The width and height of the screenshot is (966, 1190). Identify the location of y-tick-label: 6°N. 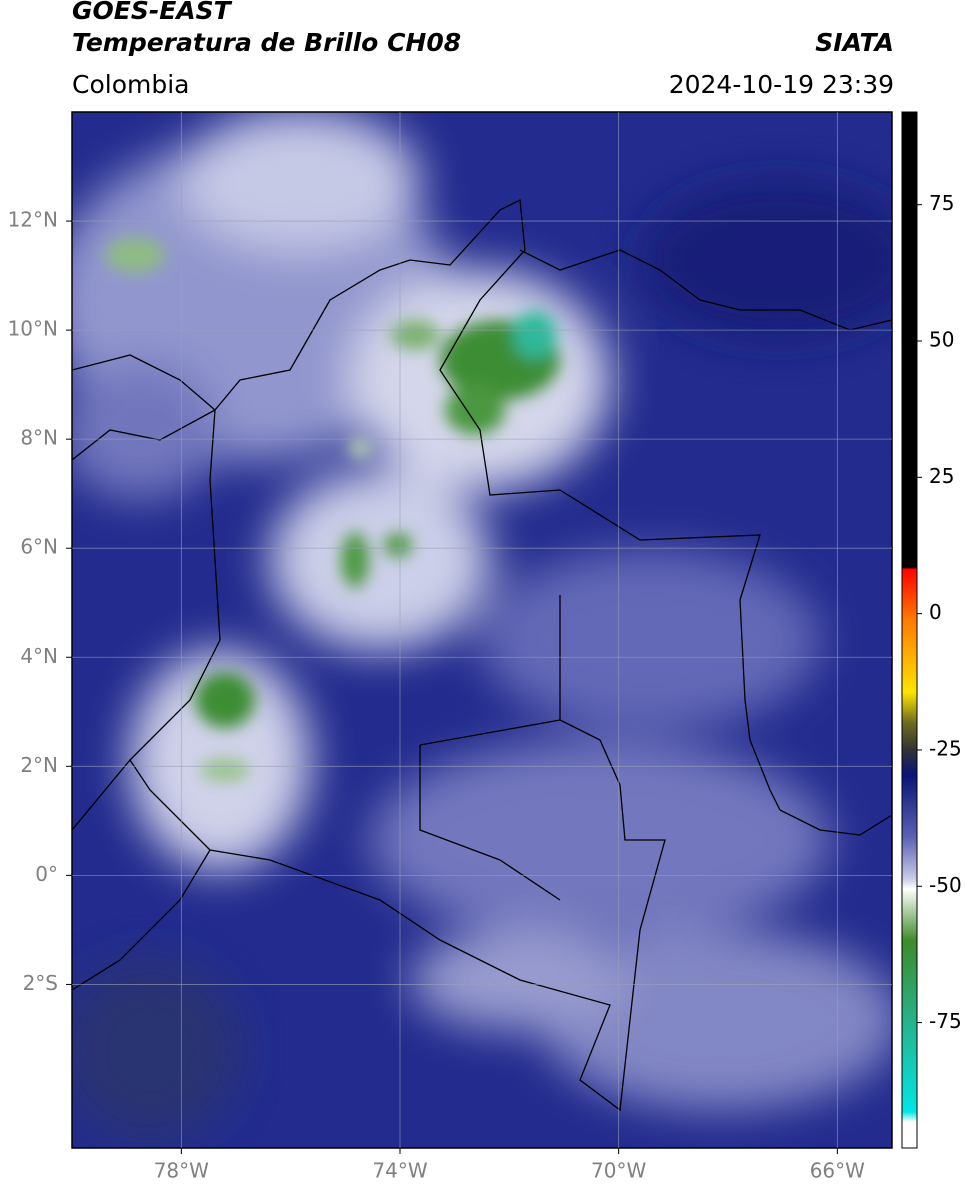
(39, 547).